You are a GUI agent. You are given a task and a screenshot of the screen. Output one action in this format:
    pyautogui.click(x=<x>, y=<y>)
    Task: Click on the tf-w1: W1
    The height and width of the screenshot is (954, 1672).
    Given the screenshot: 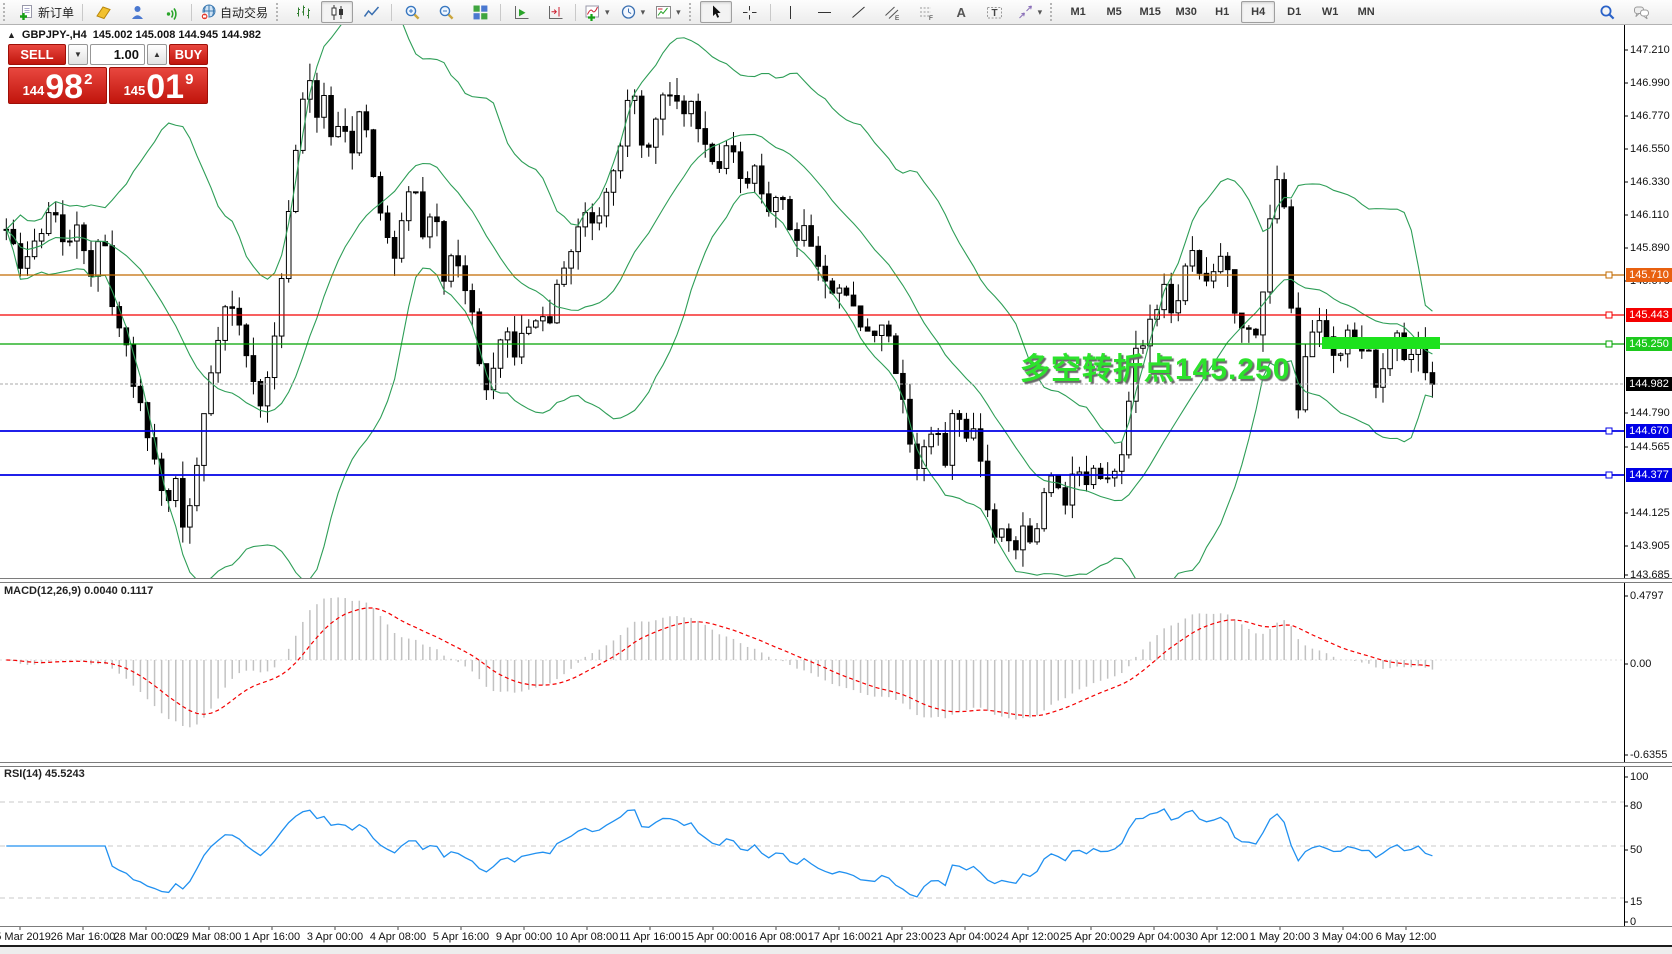 What is the action you would take?
    pyautogui.click(x=1330, y=12)
    